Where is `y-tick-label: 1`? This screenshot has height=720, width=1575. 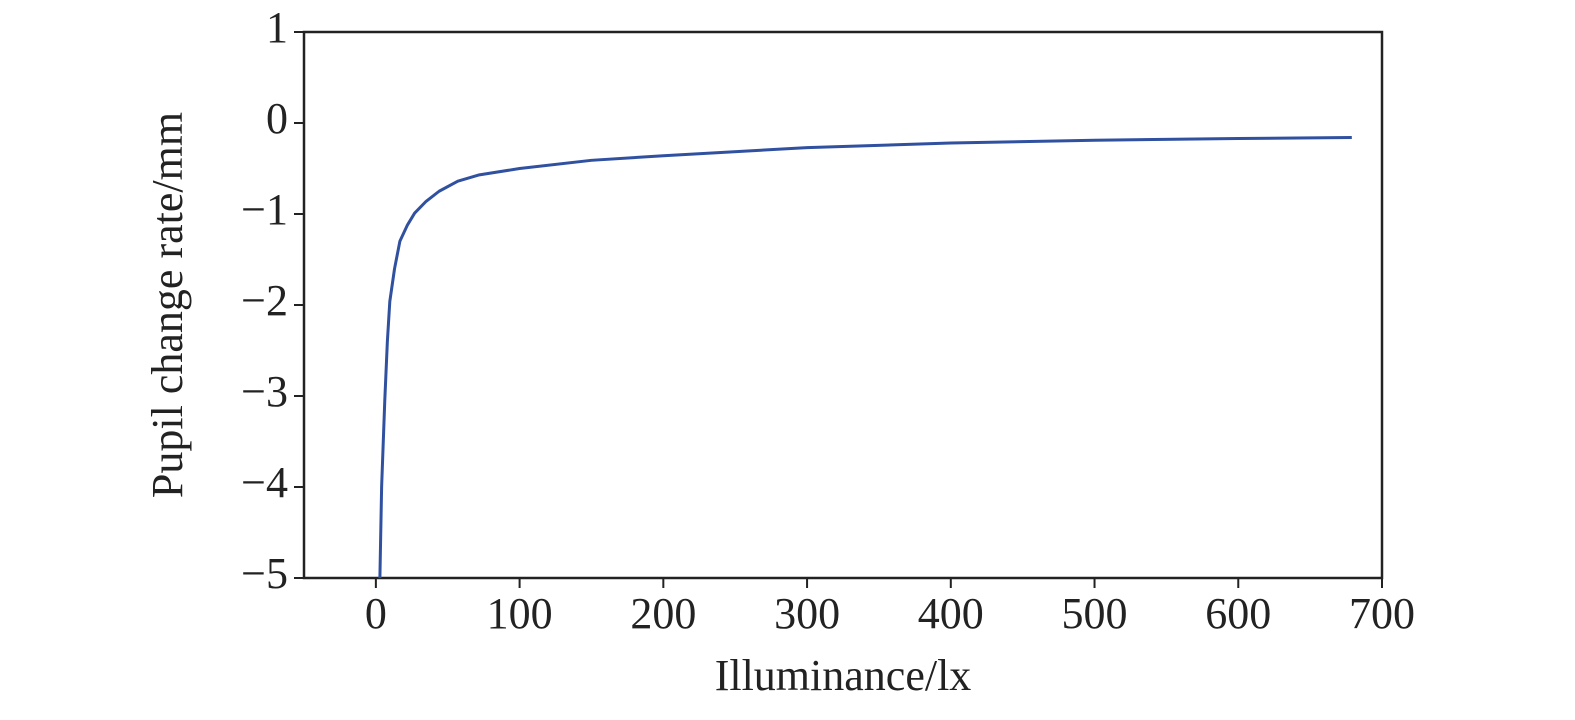 y-tick-label: 1 is located at coordinates (277, 27).